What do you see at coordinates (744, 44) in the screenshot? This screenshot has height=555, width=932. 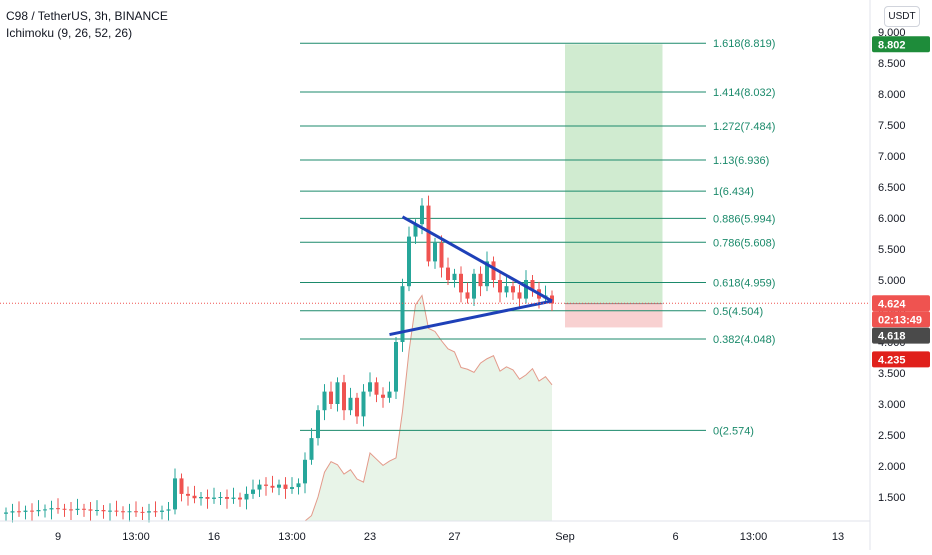 I see `fib-level-label: 1.618(8.819)` at bounding box center [744, 44].